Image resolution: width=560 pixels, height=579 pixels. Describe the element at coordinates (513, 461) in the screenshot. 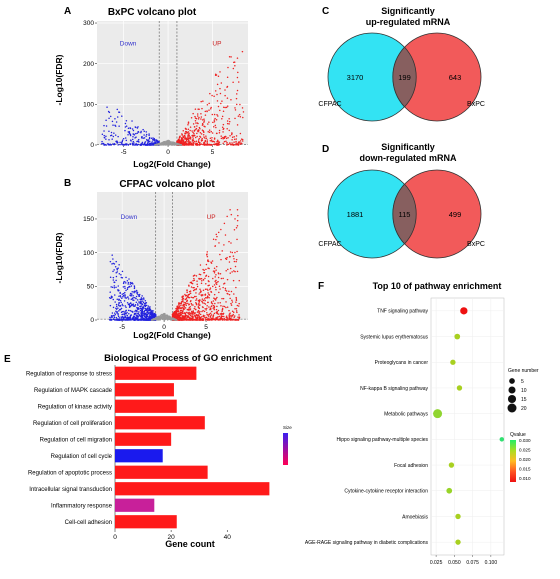

I see `dot-color-legend-bar` at that location.